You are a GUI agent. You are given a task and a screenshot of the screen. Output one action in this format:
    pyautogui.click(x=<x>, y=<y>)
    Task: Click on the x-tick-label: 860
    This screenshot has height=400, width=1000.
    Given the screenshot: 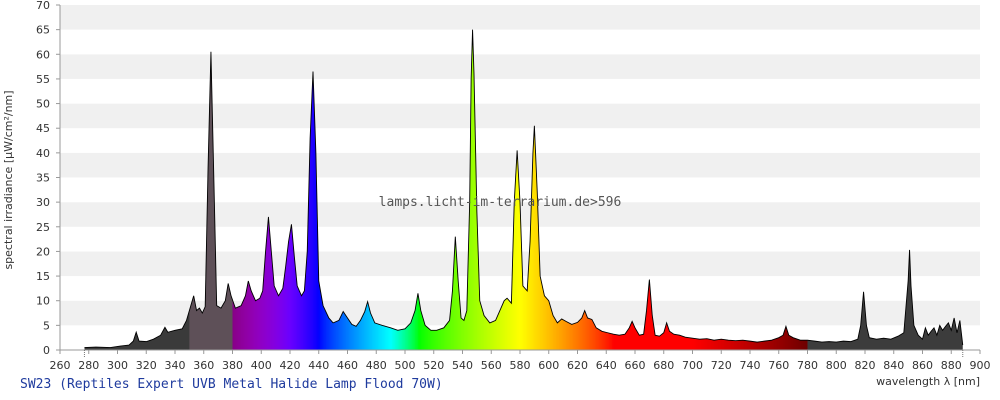 What is the action you would take?
    pyautogui.click(x=922, y=365)
    